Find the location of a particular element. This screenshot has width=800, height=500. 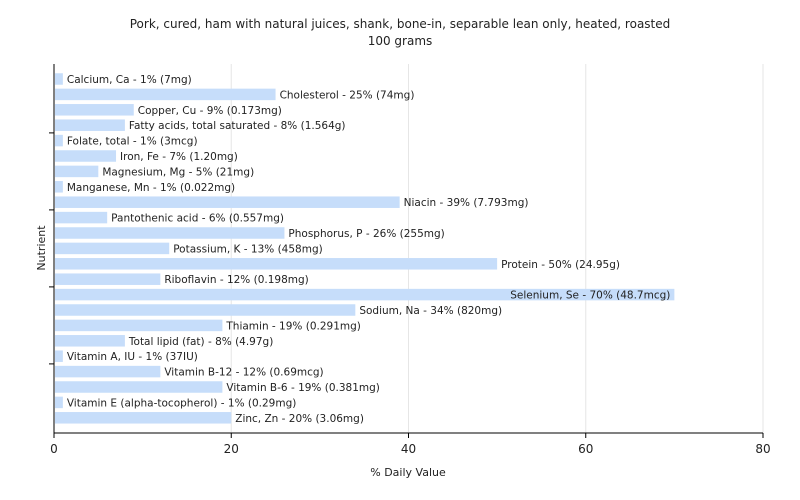

bar-label-0: Calcium, Ca - 1% (7mg) is located at coordinates (129, 80).